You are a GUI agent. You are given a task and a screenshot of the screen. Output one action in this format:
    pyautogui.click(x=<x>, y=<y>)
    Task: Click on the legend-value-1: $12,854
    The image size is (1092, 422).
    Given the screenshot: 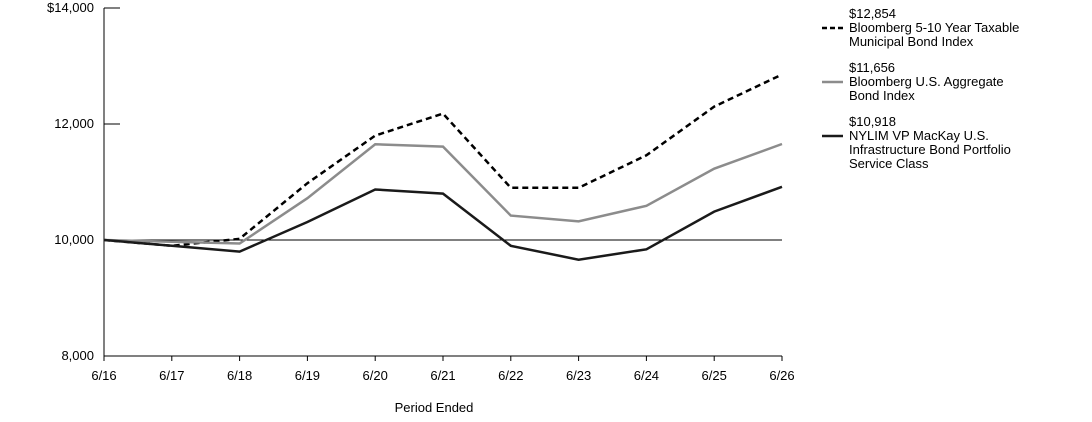 What is the action you would take?
    pyautogui.click(x=872, y=13)
    